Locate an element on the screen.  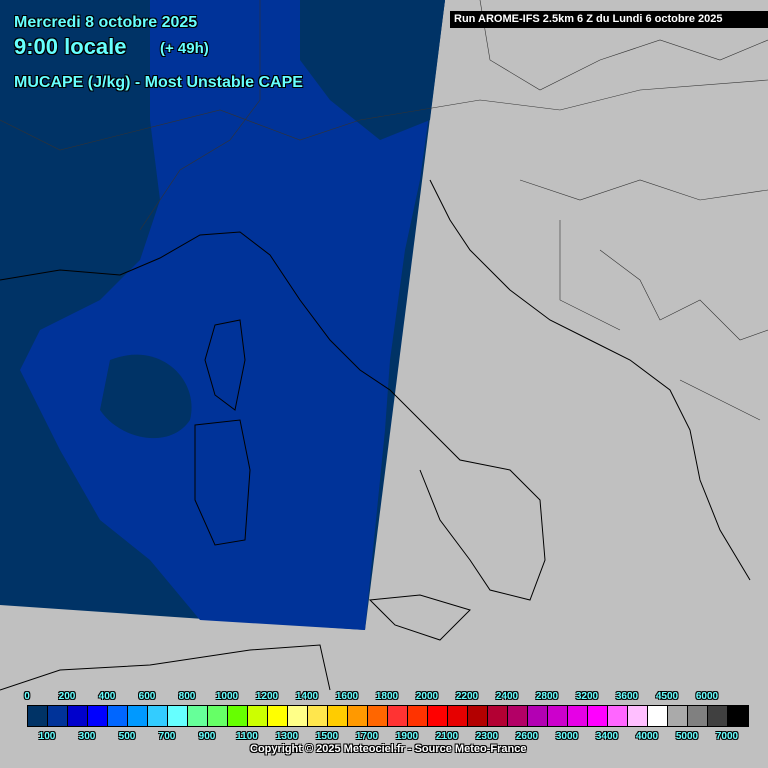
legend-label-bottom: 5000 is located at coordinates (687, 736).